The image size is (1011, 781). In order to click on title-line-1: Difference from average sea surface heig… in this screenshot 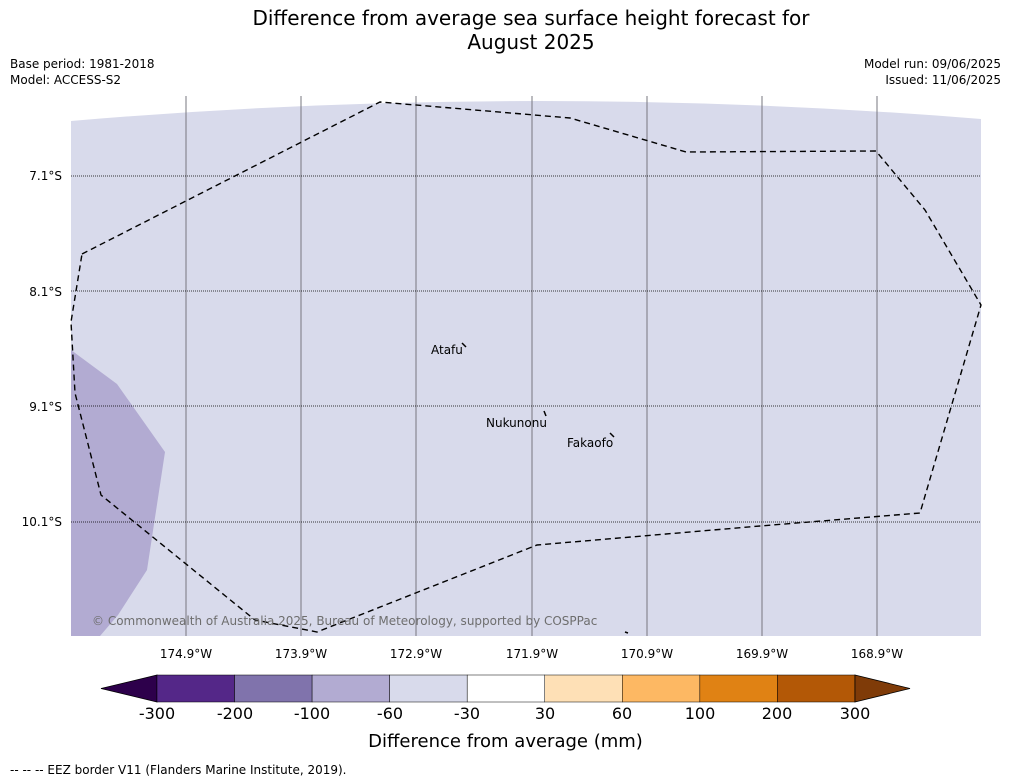, I will do `click(531, 18)`.